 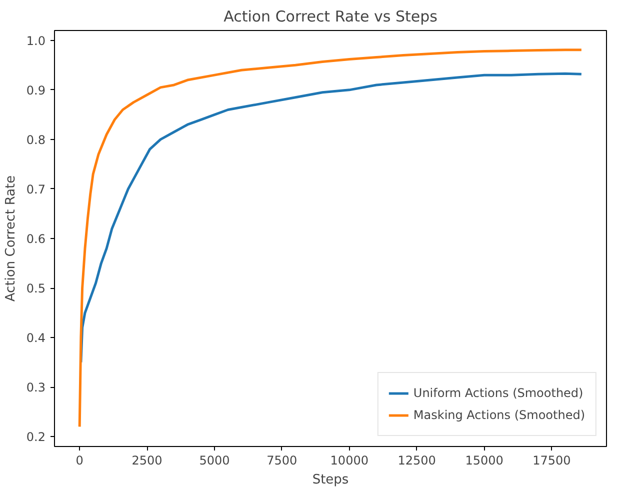 I want to click on x-tick-label: 5000, so click(x=214, y=461).